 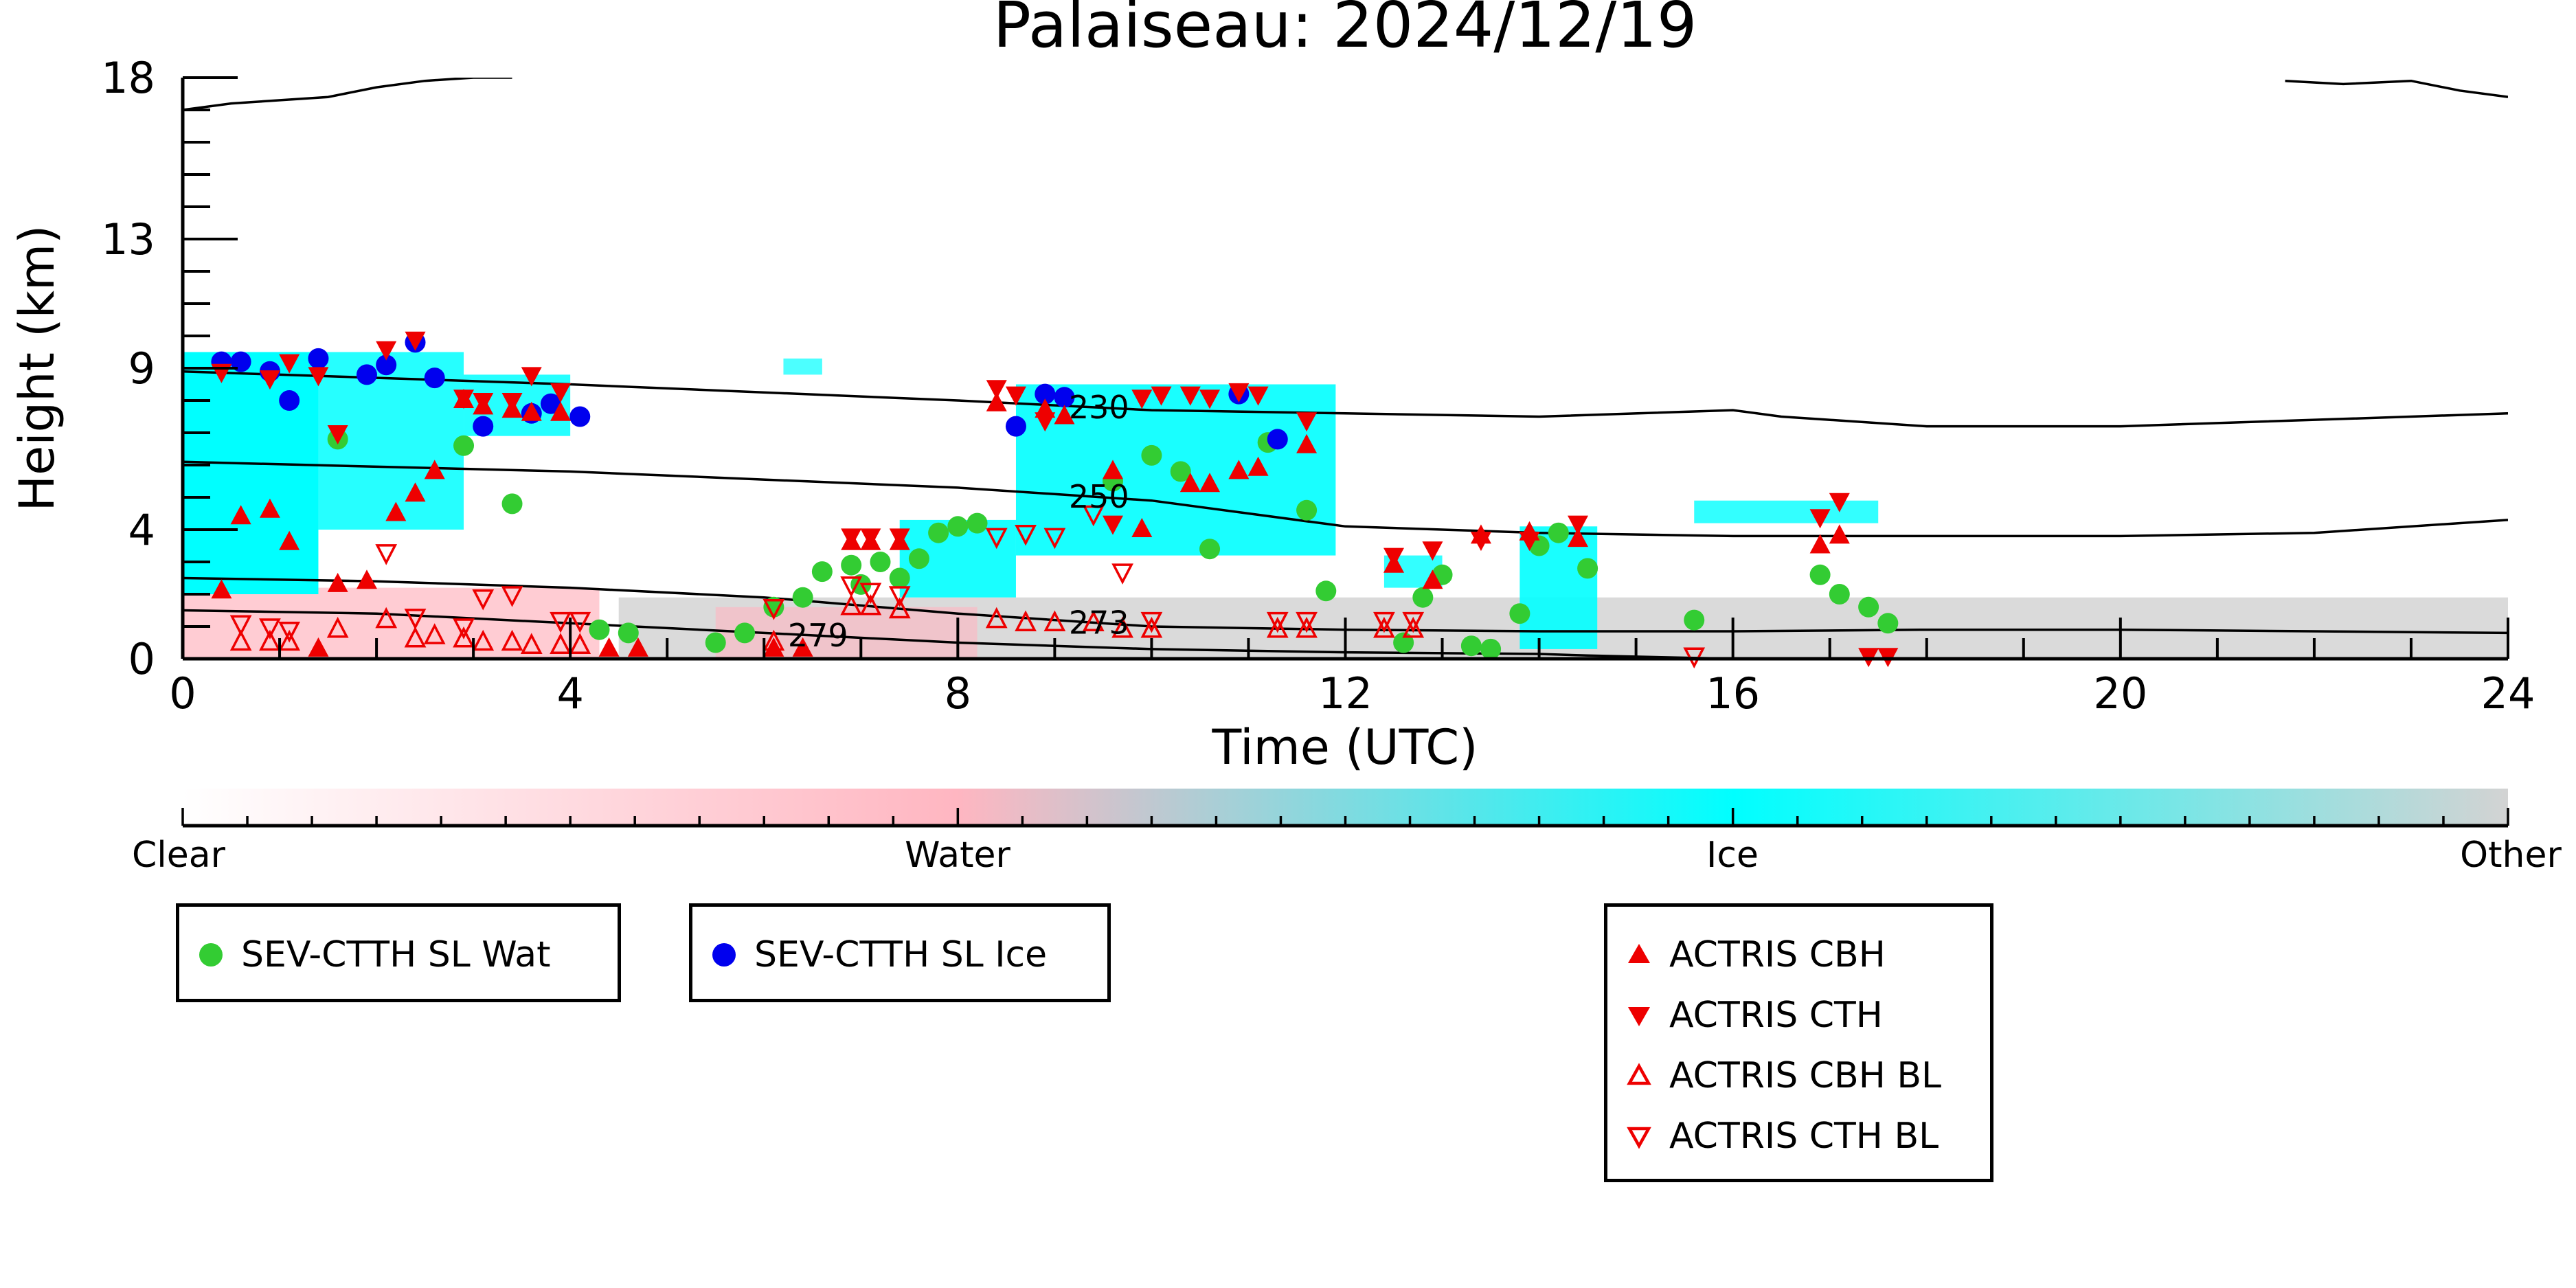 What do you see at coordinates (391, 623) in the screenshot?
I see `water-field` at bounding box center [391, 623].